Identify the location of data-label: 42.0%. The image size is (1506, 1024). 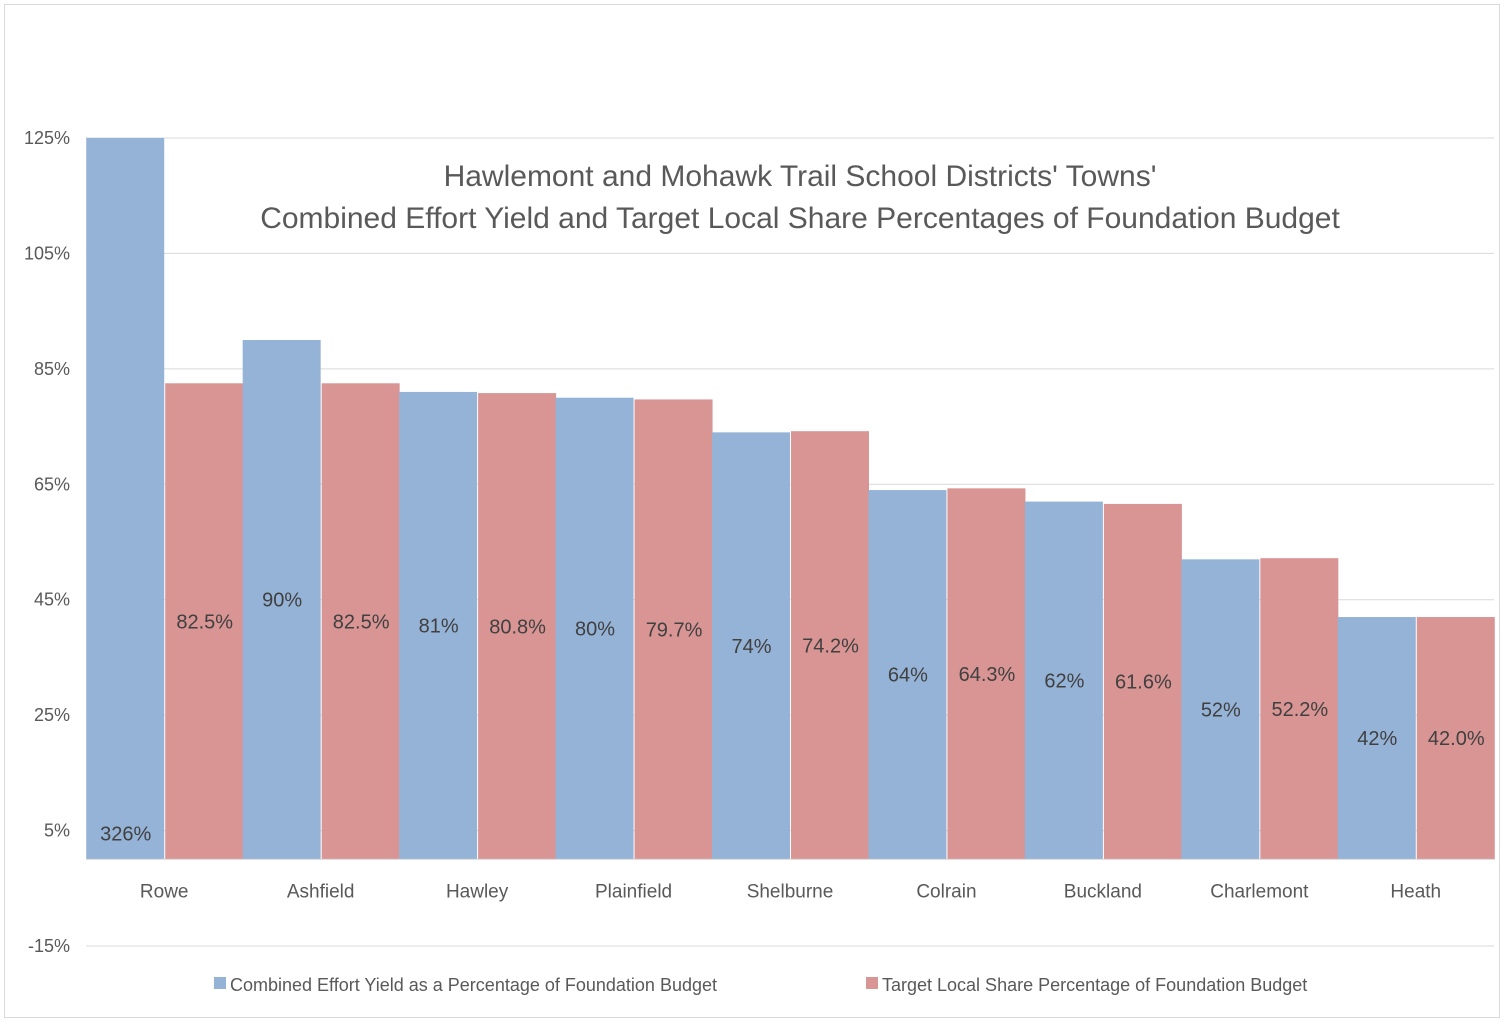
(1456, 739).